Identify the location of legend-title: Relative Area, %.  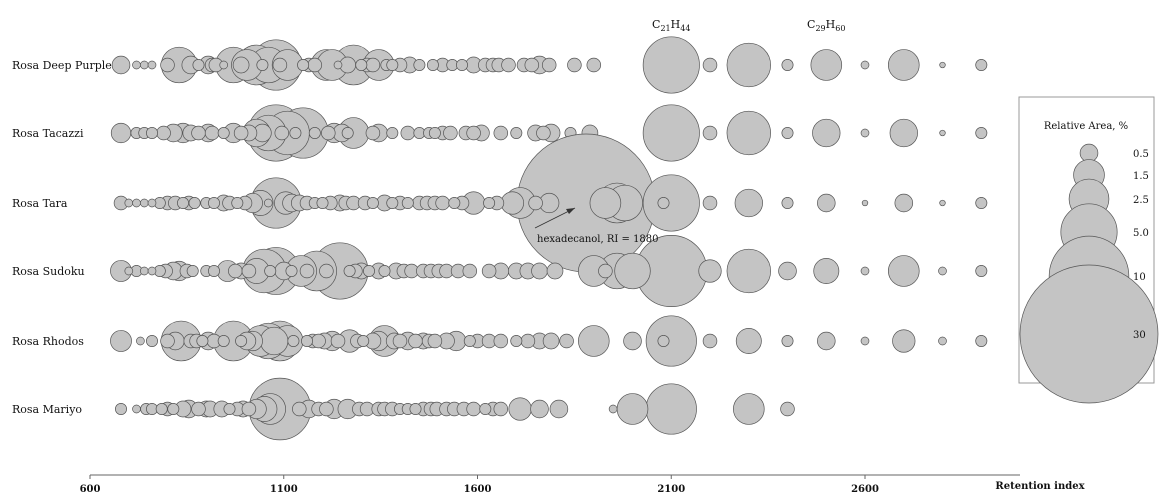
(1086, 126).